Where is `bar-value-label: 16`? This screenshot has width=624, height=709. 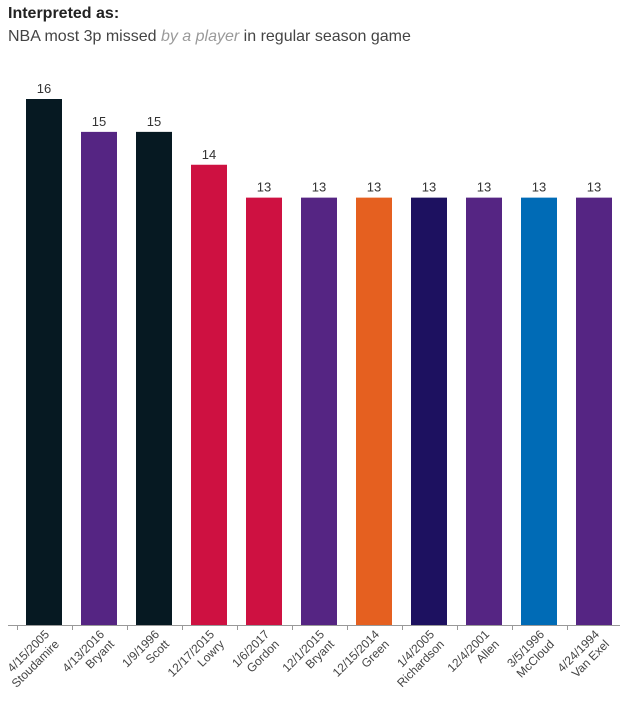 bar-value-label: 16 is located at coordinates (44, 88).